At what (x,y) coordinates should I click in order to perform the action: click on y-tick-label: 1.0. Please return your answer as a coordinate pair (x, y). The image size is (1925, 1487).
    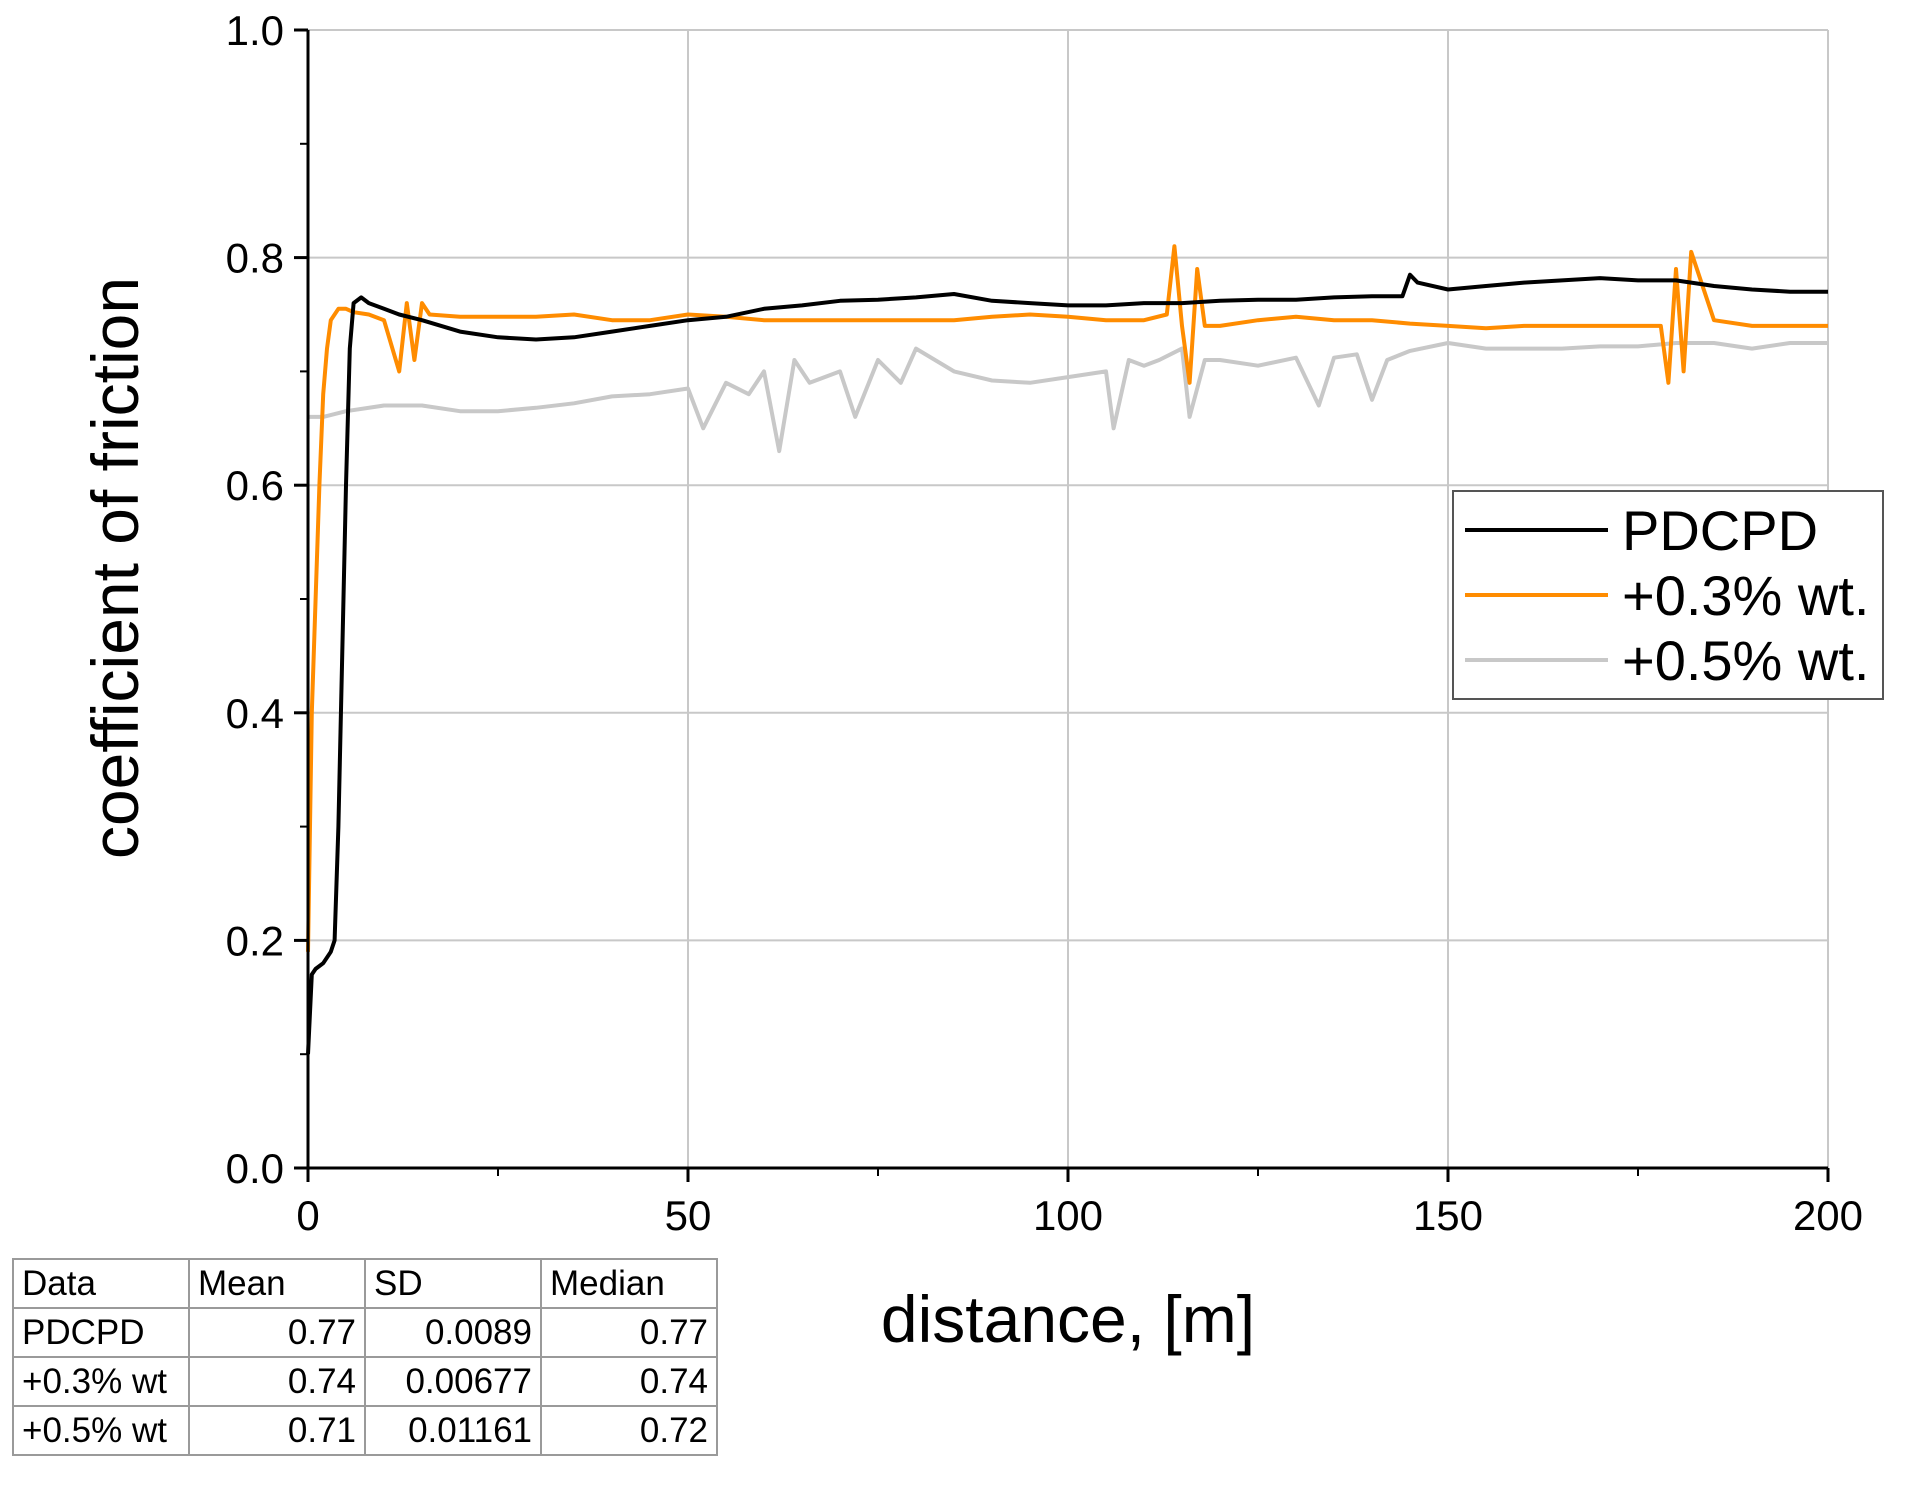
    Looking at the image, I should click on (255, 30).